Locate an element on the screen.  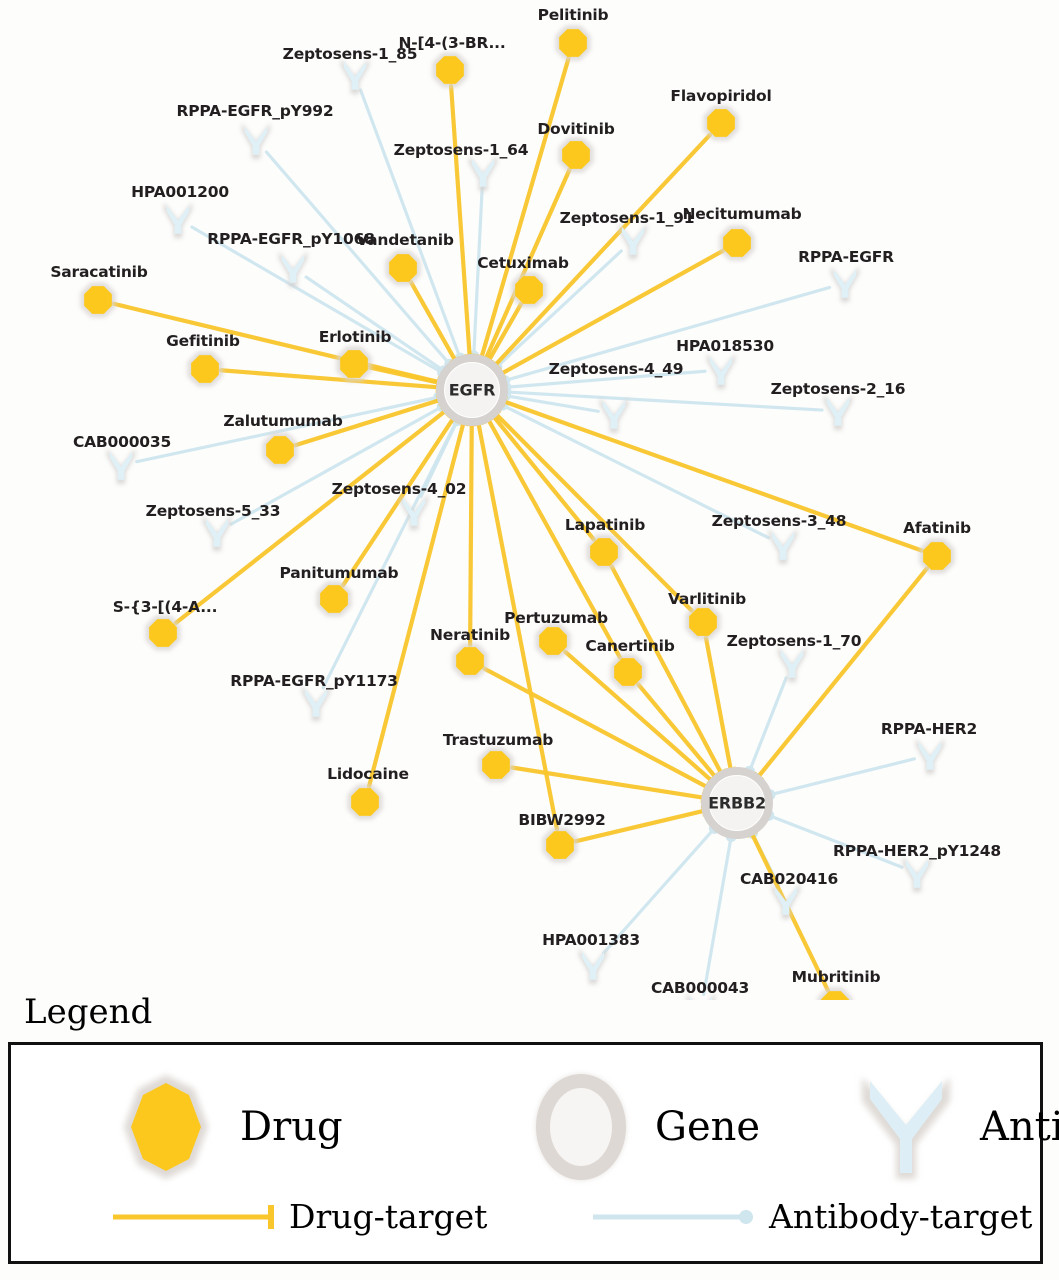
legend-drug-target-item: Drug-target is located at coordinates (299, 1216).